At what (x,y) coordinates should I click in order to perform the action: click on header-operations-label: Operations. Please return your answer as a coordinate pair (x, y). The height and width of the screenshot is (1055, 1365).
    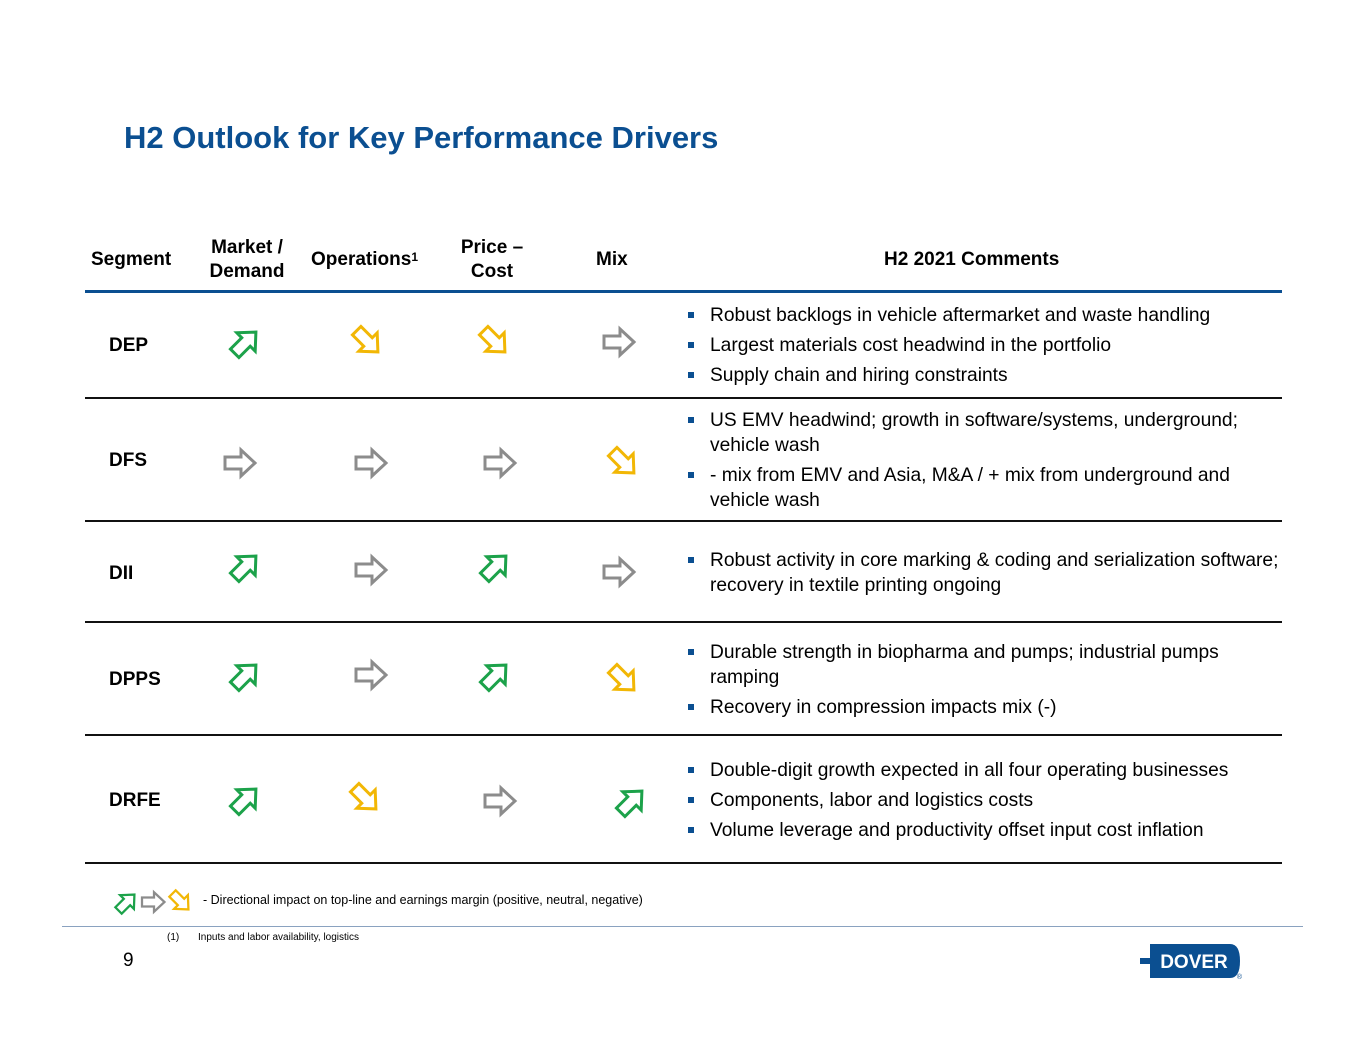
    Looking at the image, I should click on (361, 259).